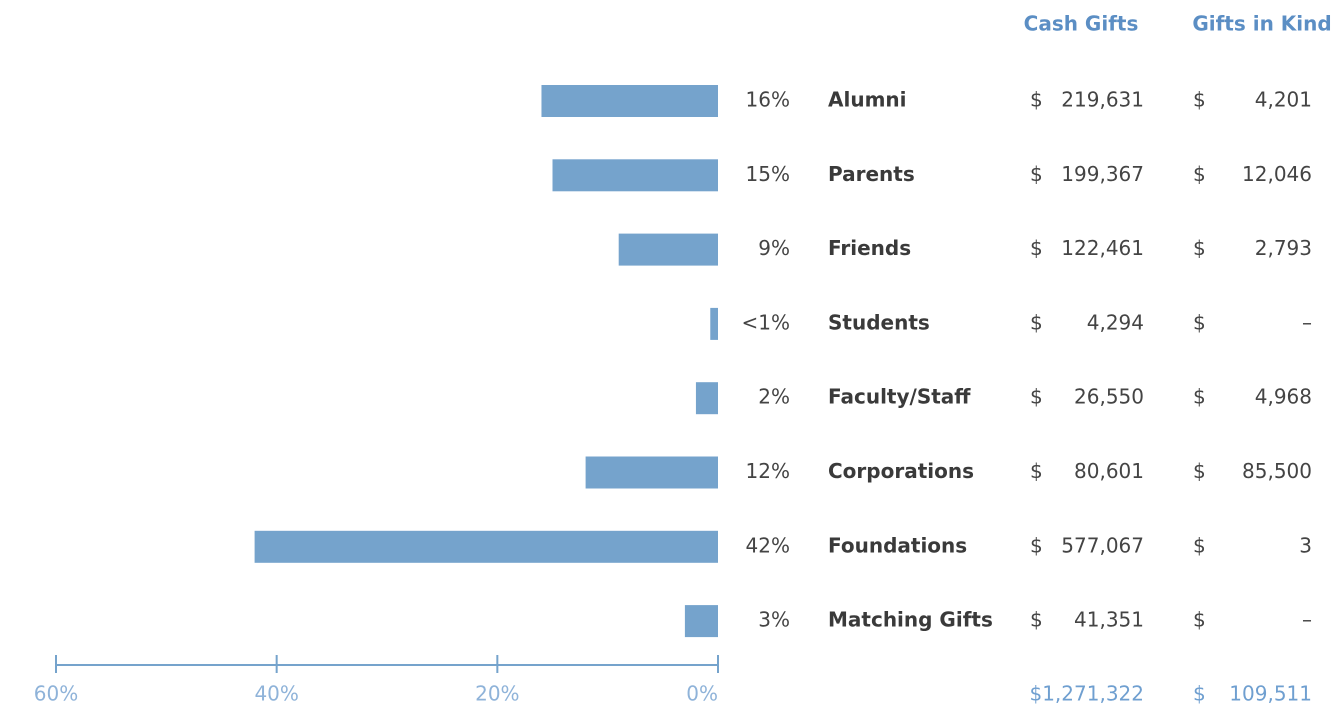 The width and height of the screenshot is (1343, 708). What do you see at coordinates (1109, 471) in the screenshot?
I see `cash-gift: 80,601` at bounding box center [1109, 471].